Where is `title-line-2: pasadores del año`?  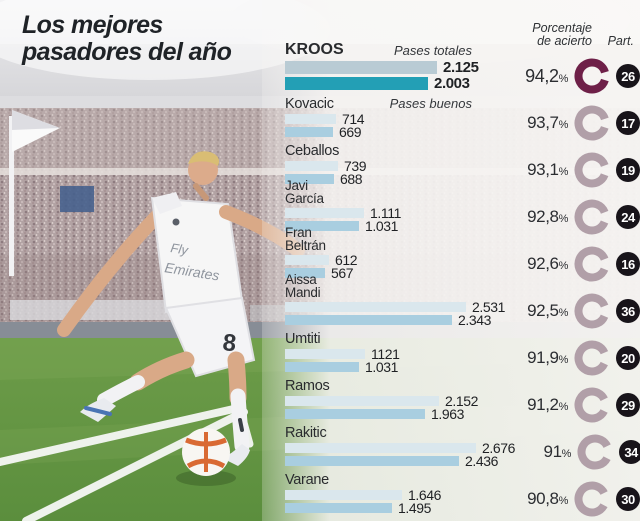
title-line-2: pasadores del año is located at coordinates (127, 51).